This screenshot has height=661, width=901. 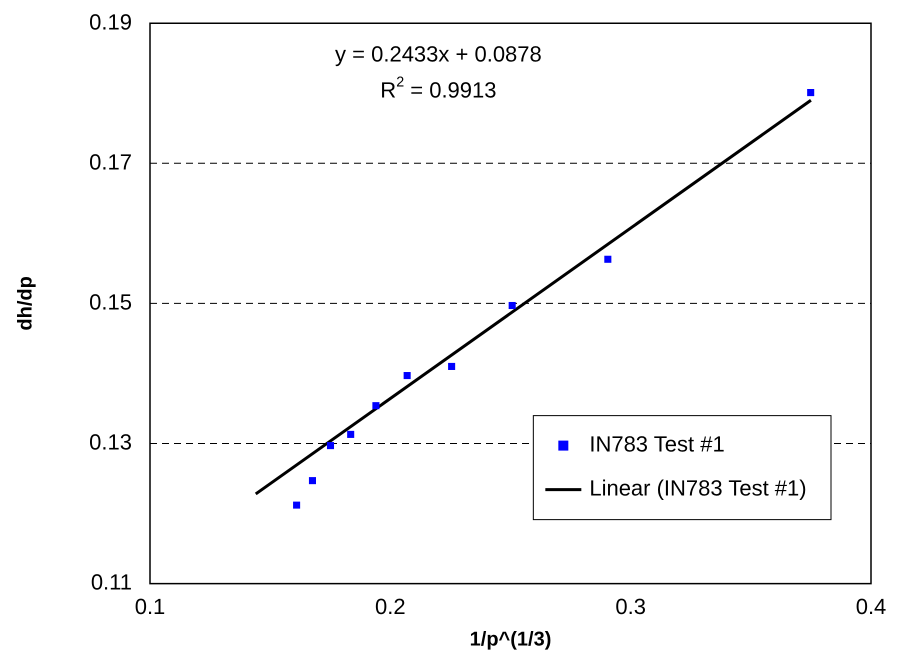 I want to click on y-tick-label: 0.15, so click(x=110, y=301).